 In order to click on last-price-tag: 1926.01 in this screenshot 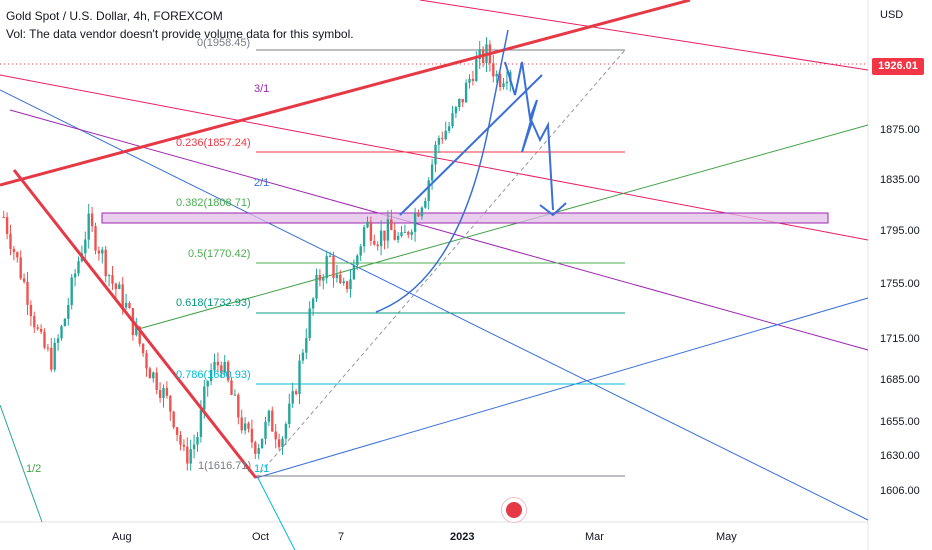, I will do `click(898, 66)`.